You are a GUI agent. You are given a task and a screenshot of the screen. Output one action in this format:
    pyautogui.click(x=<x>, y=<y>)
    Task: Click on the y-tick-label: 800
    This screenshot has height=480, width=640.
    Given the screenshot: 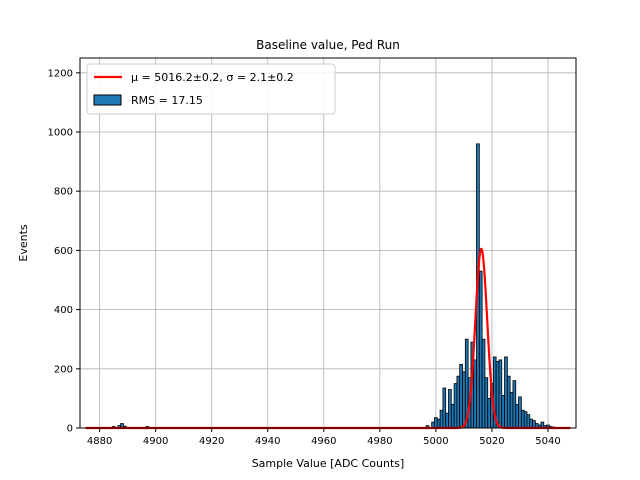 What is the action you would take?
    pyautogui.click(x=63, y=192)
    